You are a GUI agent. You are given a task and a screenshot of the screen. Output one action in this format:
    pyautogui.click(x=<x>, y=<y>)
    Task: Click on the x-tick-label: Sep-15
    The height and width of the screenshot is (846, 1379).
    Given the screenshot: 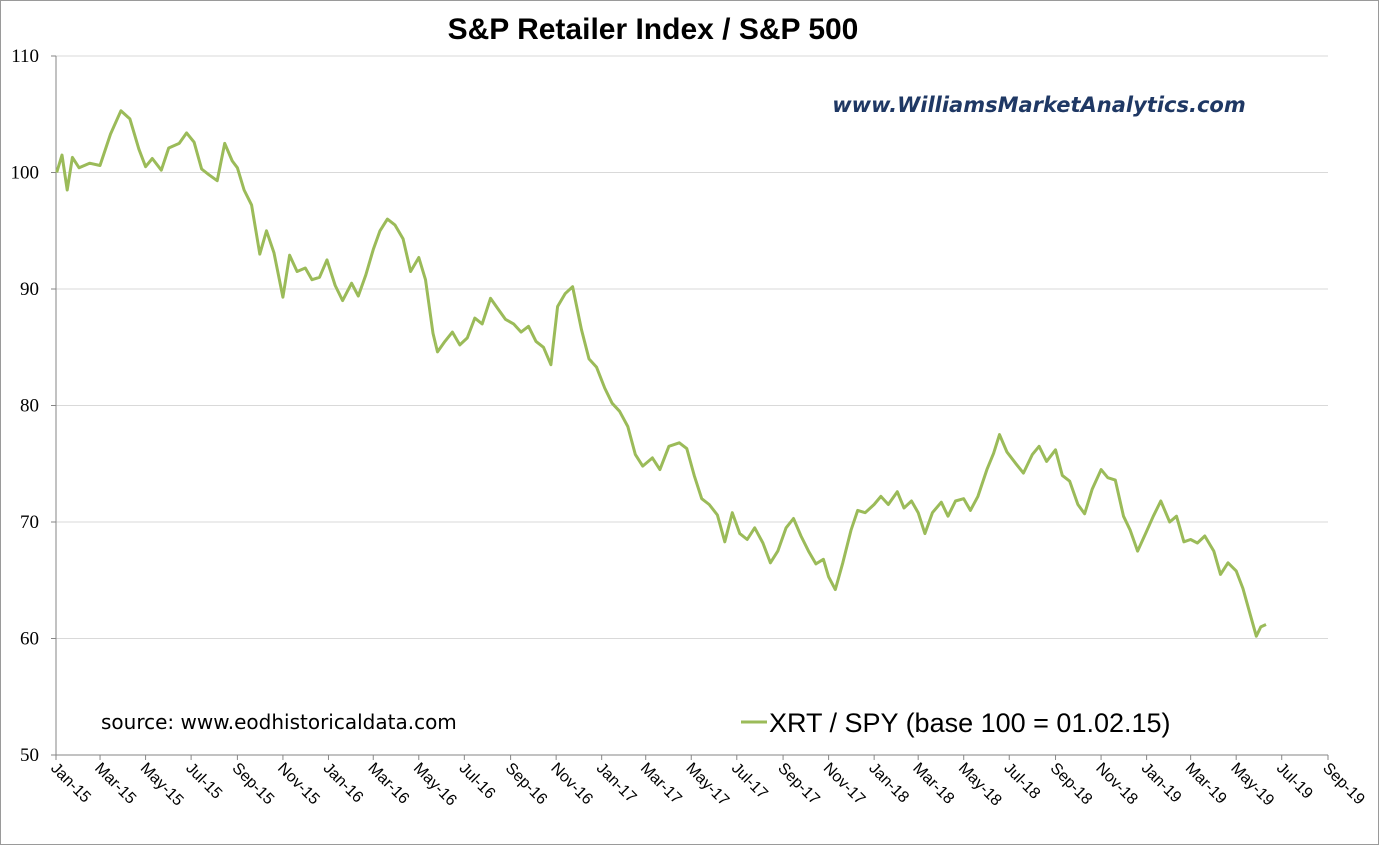 What is the action you would take?
    pyautogui.click(x=253, y=784)
    